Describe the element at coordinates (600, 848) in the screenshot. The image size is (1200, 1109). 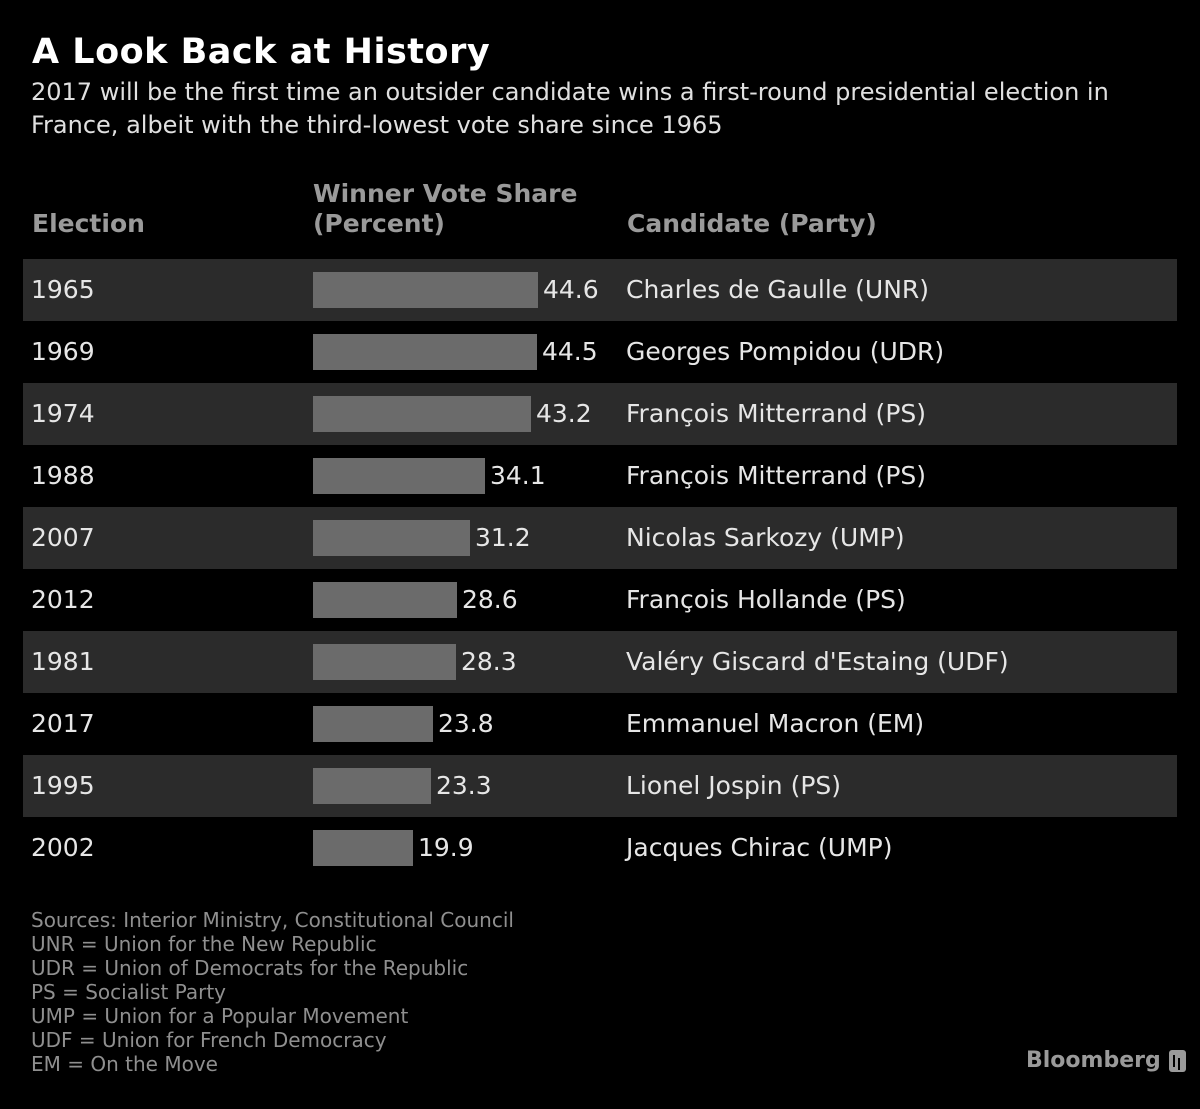
I see `table-row: 2002 19.9 Jacques Chirac (UMP)` at that location.